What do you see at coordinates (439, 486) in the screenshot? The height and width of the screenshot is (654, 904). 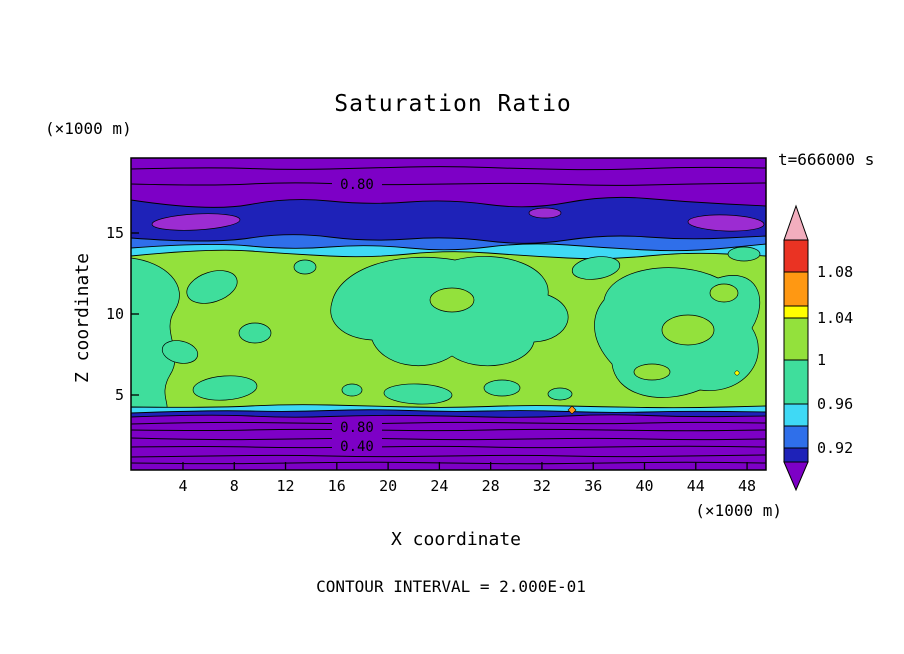 I see `x-tick-label: 24` at bounding box center [439, 486].